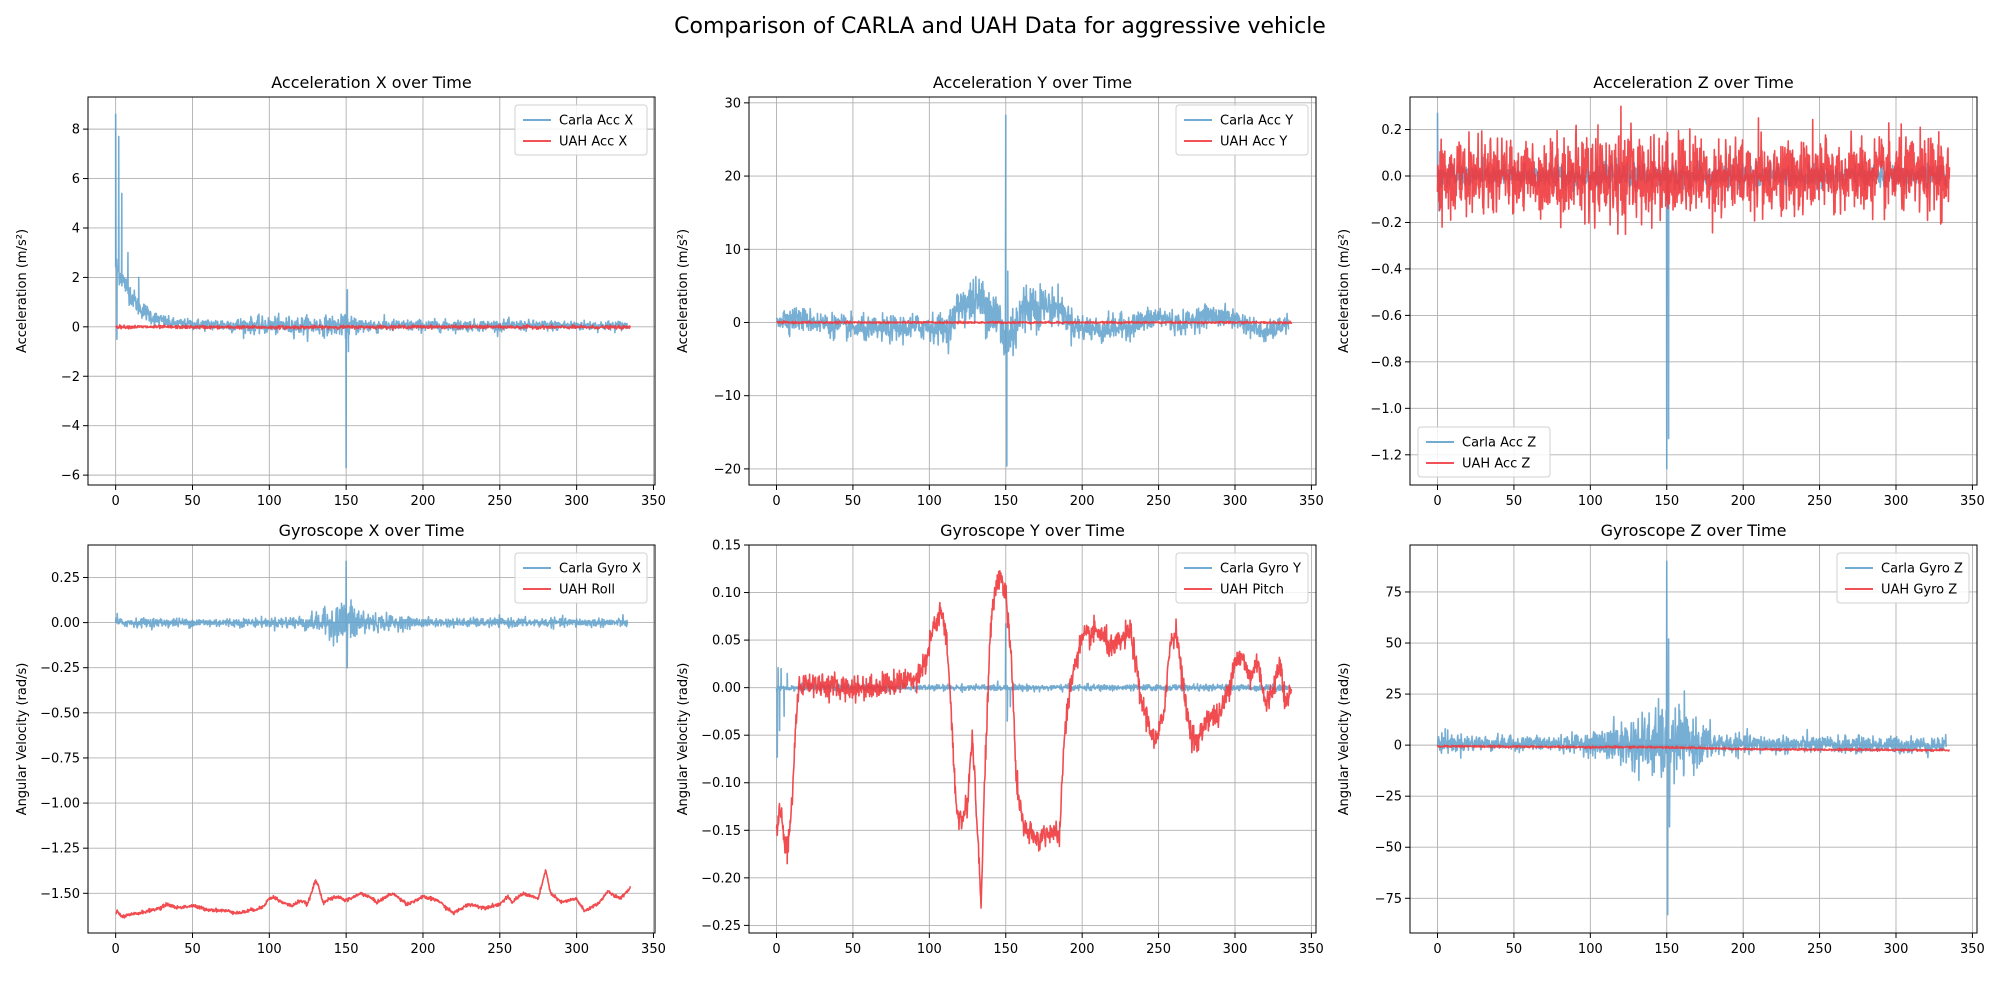  What do you see at coordinates (1388, 899) in the screenshot?
I see `y-tick-label: −75` at bounding box center [1388, 899].